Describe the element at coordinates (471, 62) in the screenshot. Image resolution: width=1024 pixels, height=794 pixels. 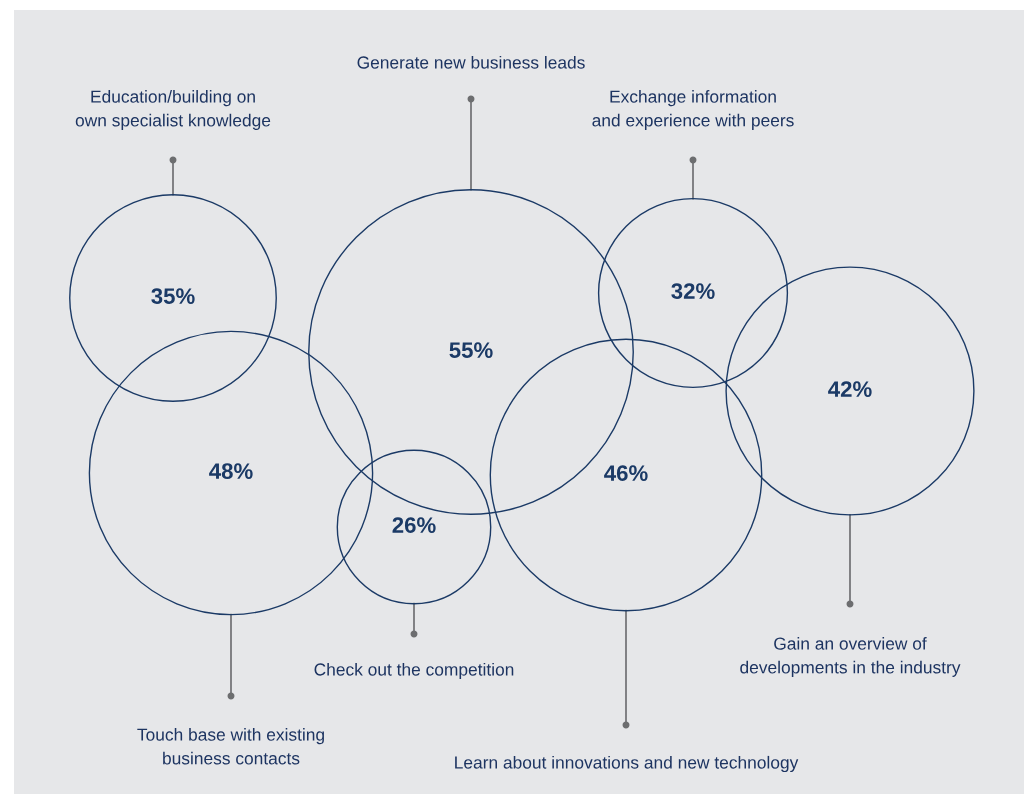
I see `category-label: Generate new business leads` at that location.